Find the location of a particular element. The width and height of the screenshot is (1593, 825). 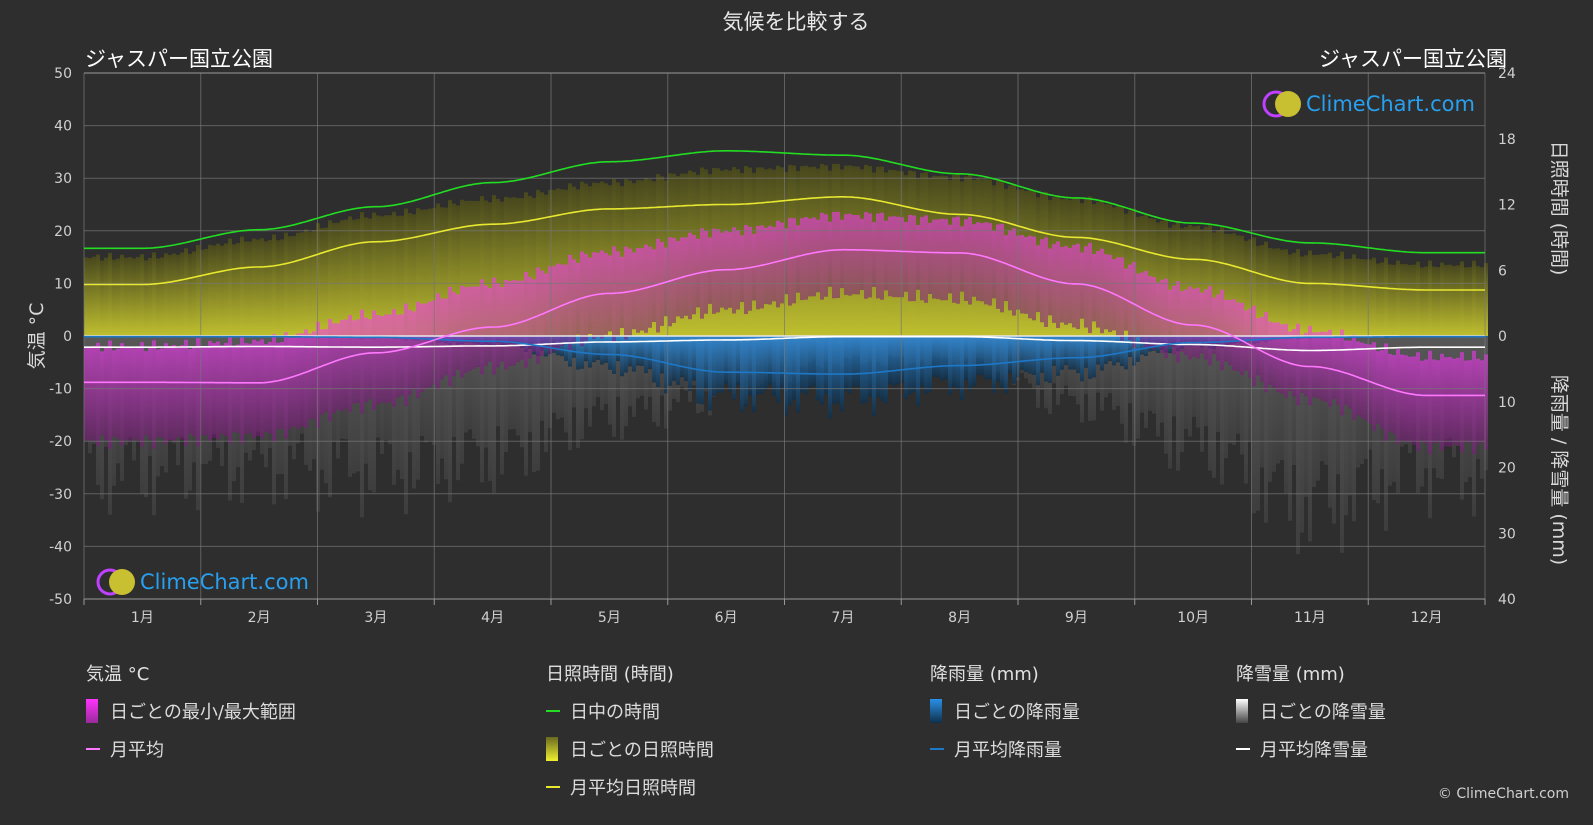

legend-item: 月平均日照時間 is located at coordinates (630, 787).